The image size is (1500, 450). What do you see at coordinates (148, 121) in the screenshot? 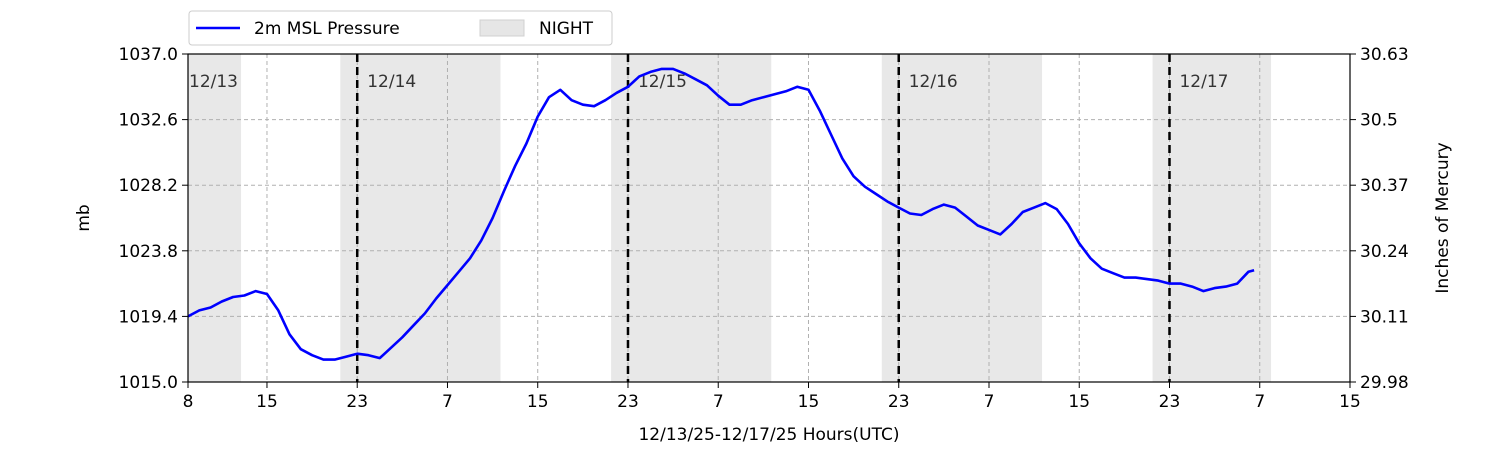
I see `y-tick-label-4: 1032.6` at bounding box center [148, 121].